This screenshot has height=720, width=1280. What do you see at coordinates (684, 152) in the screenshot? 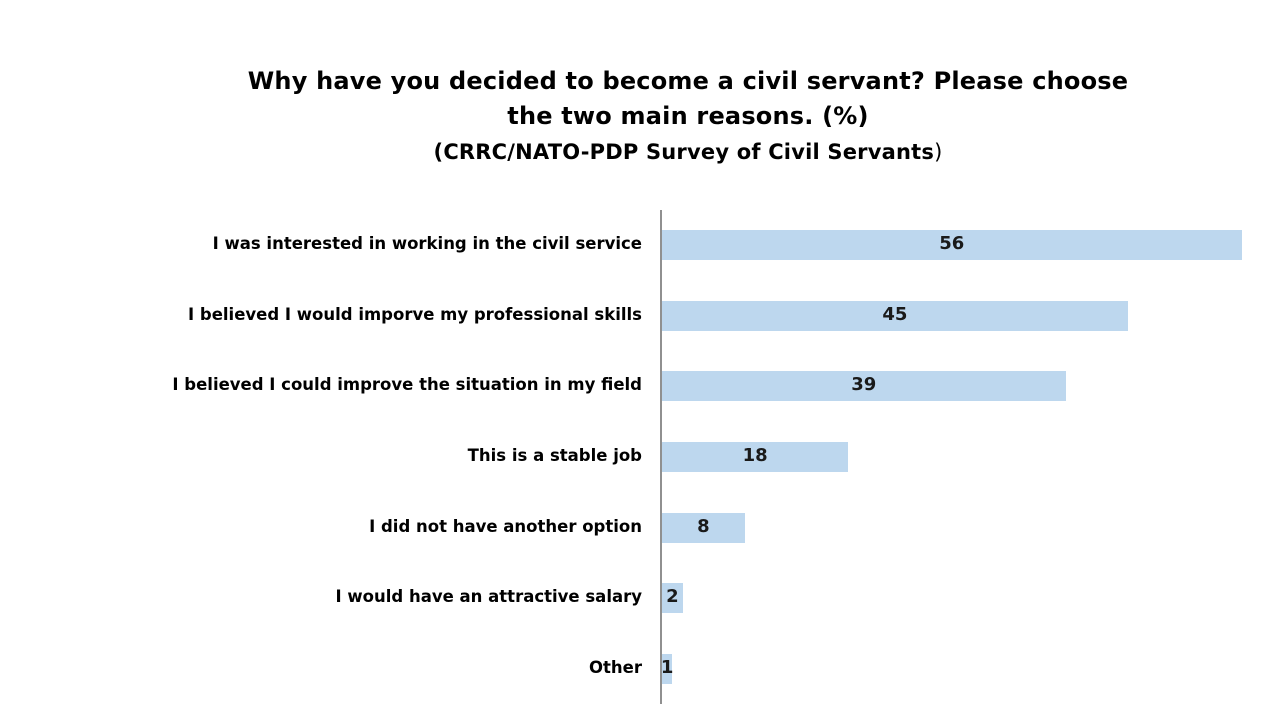
I see `chart-subtitle-text: (CRRC/NATO-PDP Survey of Civil Servants` at bounding box center [684, 152].